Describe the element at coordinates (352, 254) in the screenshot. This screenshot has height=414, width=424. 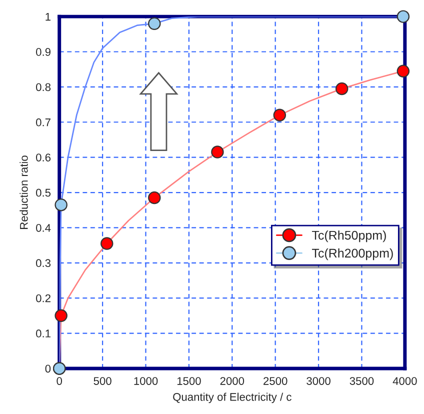
I see `legend-label: Tc(Rh200ppm)` at that location.